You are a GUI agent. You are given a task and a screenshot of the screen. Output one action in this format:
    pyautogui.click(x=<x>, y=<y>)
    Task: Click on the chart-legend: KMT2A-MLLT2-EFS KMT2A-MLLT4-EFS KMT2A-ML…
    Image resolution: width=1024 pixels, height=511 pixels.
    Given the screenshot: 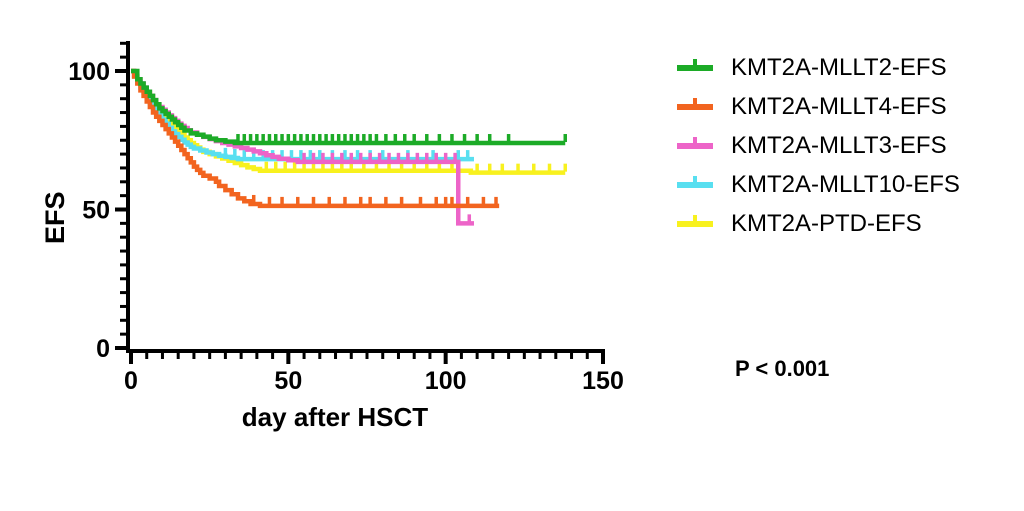 What is the action you would take?
    pyautogui.click(x=818, y=145)
    